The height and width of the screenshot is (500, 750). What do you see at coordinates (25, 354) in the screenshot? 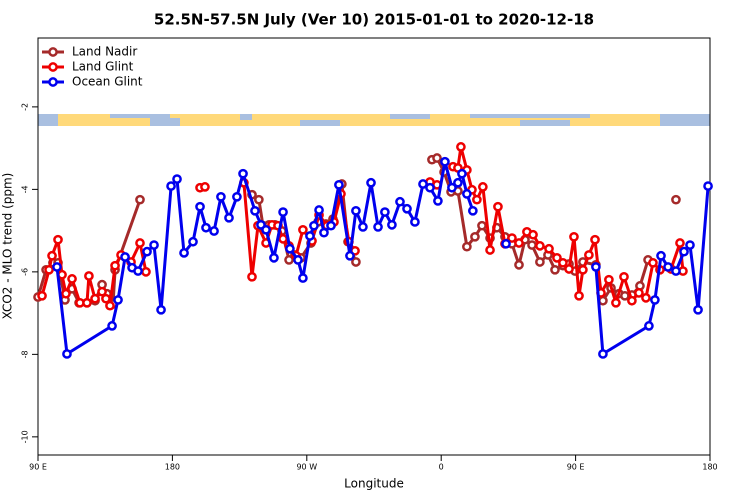
I see `y-tick-label: -8` at bounding box center [25, 354].